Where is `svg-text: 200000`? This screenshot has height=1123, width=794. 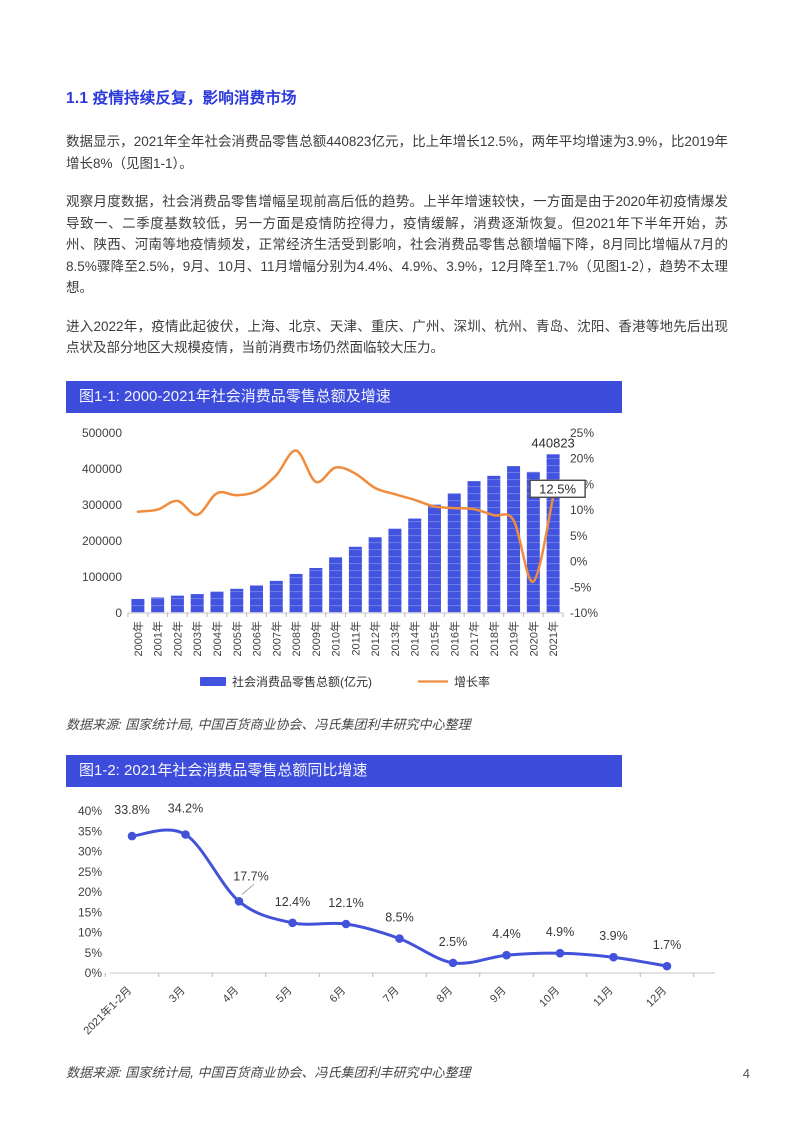 svg-text: 200000 is located at coordinates (102, 541).